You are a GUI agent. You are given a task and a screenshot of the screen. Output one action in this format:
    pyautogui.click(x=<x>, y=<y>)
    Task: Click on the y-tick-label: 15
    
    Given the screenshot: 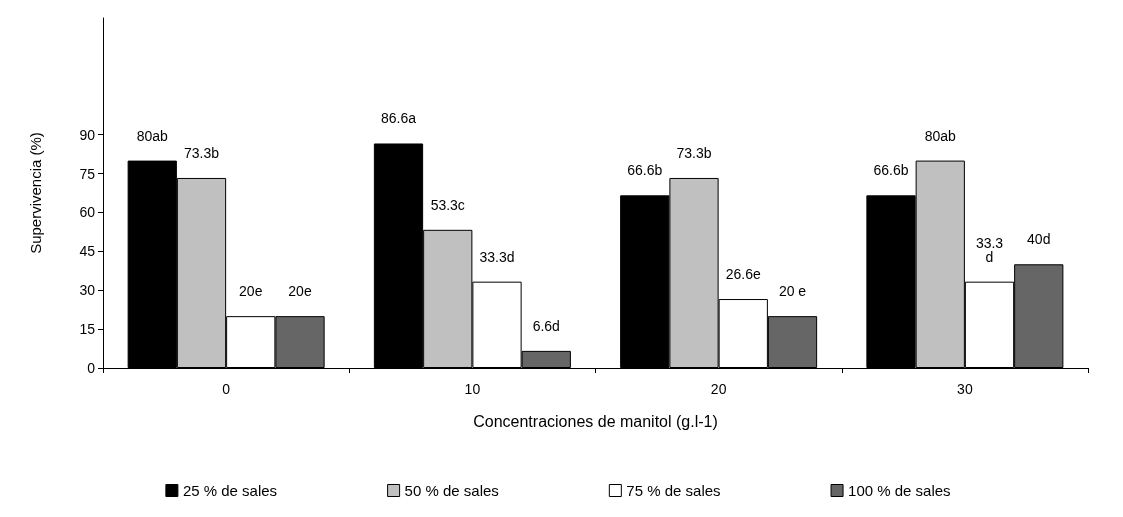 What is the action you would take?
    pyautogui.click(x=87, y=329)
    